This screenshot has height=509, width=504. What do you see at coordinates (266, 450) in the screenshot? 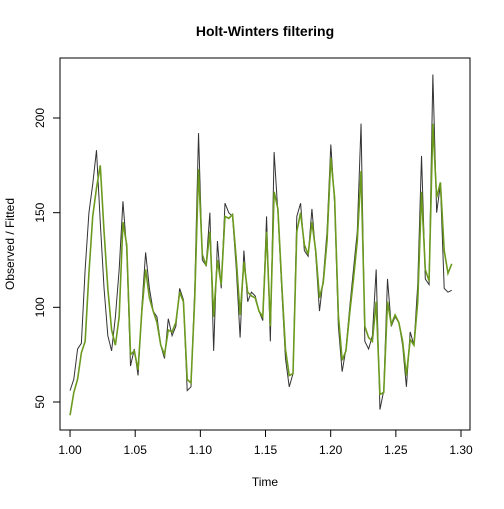
I see `x-tick-label: 1.15` at bounding box center [266, 450].